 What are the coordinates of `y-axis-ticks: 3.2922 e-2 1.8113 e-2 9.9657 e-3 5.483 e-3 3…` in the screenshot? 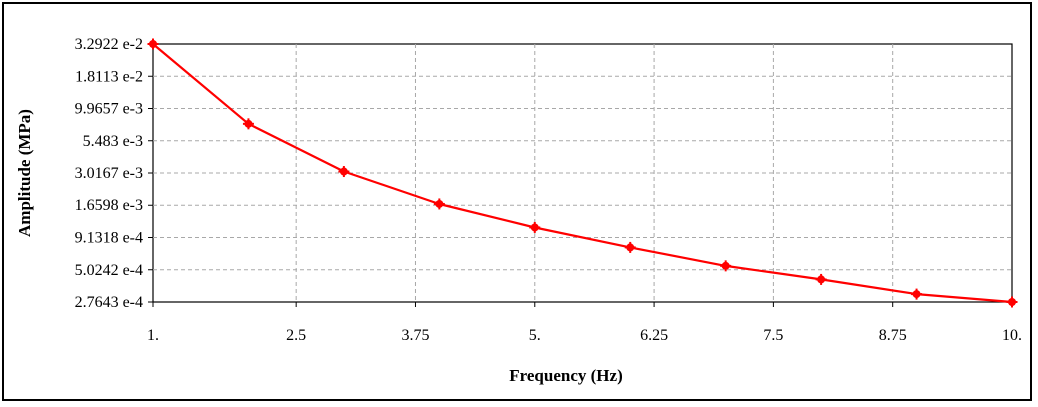 It's located at (114, 173).